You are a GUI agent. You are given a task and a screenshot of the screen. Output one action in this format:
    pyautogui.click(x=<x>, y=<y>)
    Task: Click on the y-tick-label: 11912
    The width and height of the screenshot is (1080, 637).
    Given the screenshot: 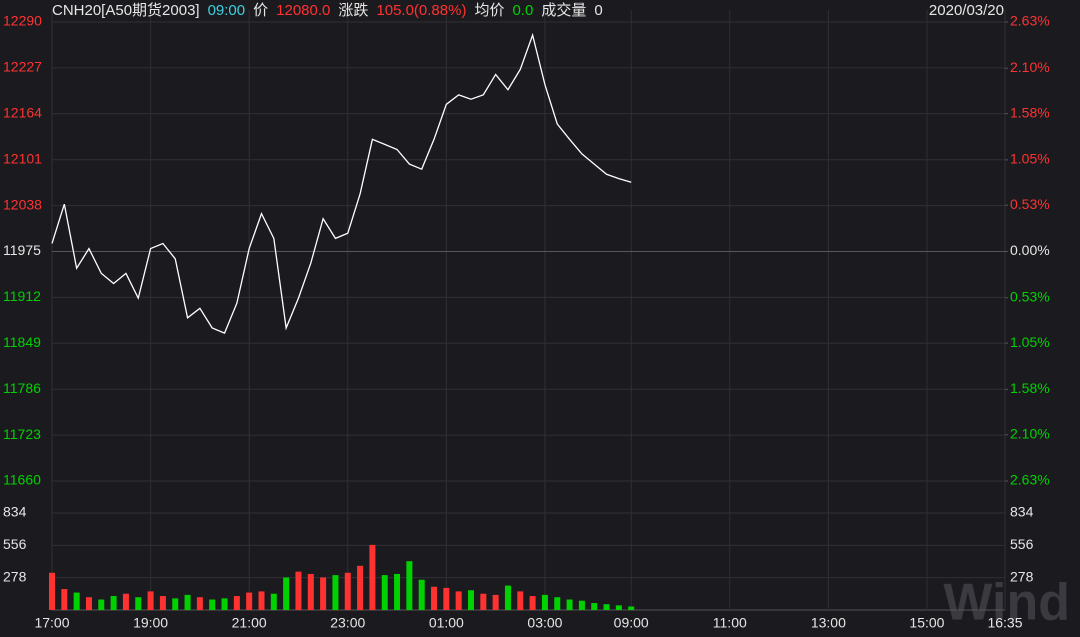 What is the action you would take?
    pyautogui.click(x=22, y=296)
    